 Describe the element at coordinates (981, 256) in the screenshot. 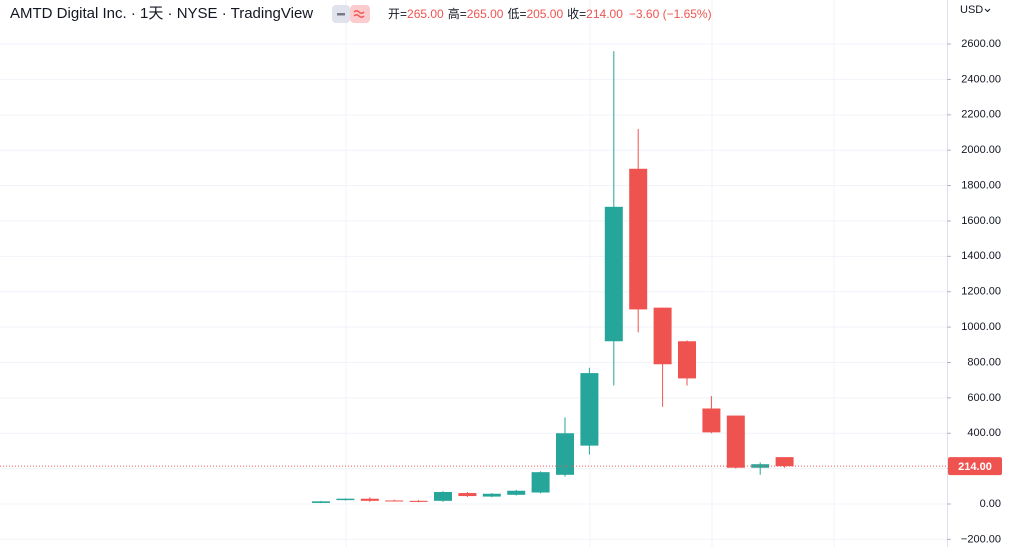

I see `y-tick-label: 1400.00` at that location.